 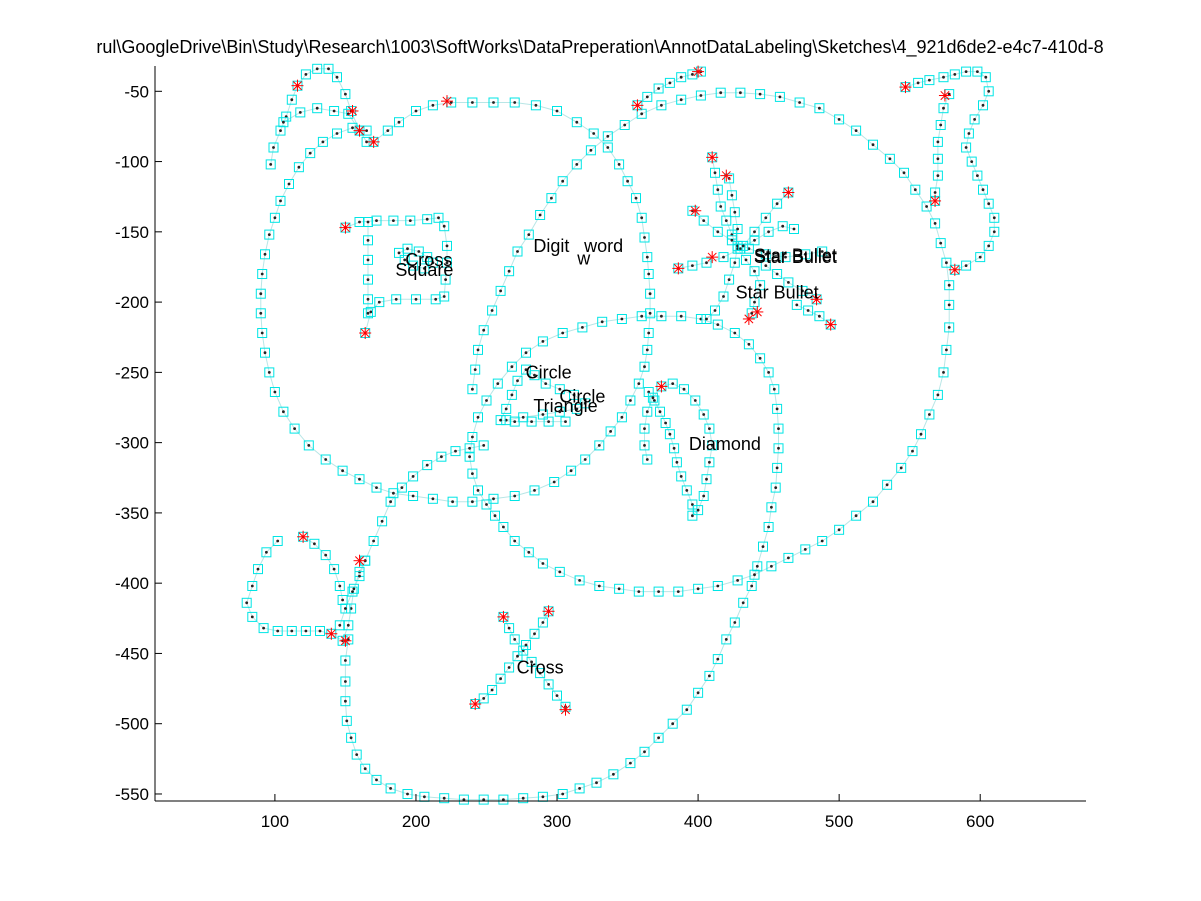 What do you see at coordinates (136, 91) in the screenshot?
I see `y-tick-label: -50` at bounding box center [136, 91].